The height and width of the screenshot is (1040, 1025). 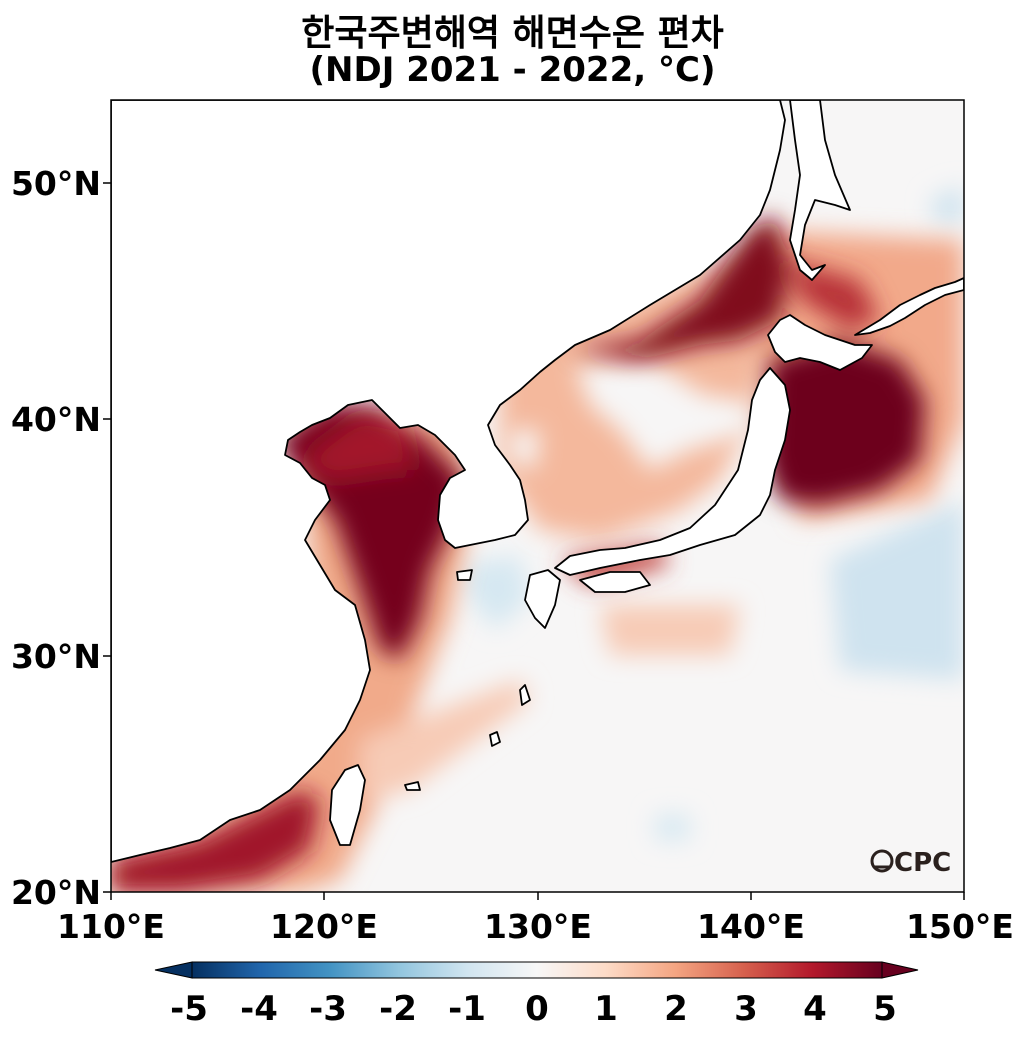 What do you see at coordinates (324, 926) in the screenshot?
I see `x-tick-label: 120°E` at bounding box center [324, 926].